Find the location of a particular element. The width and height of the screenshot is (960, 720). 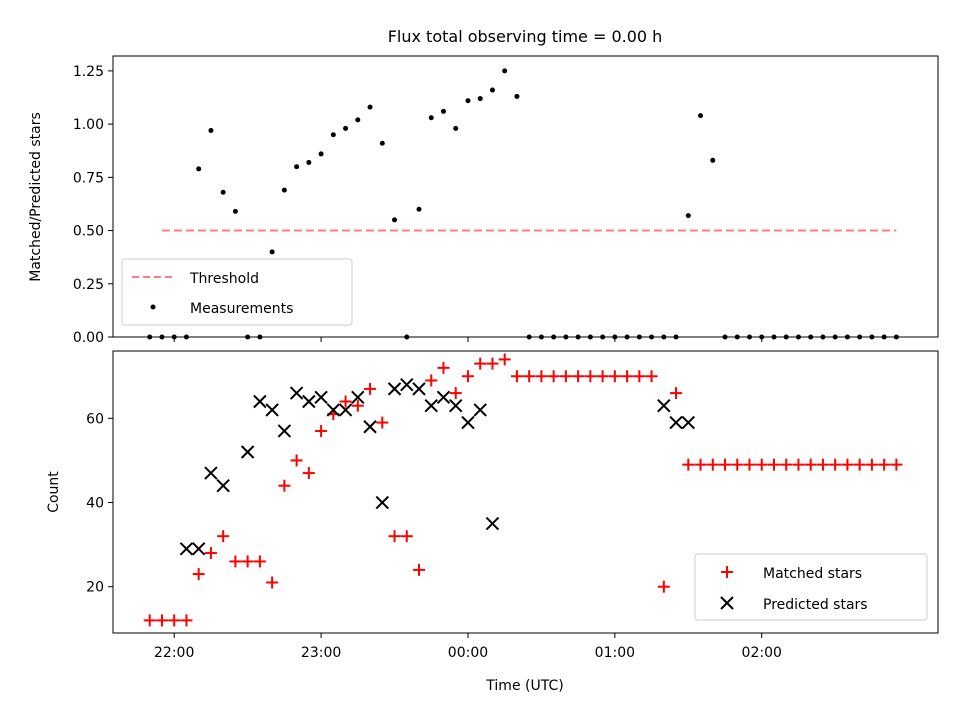

top-chart-title: Flux total observing time = 0.00 h is located at coordinates (525, 36).